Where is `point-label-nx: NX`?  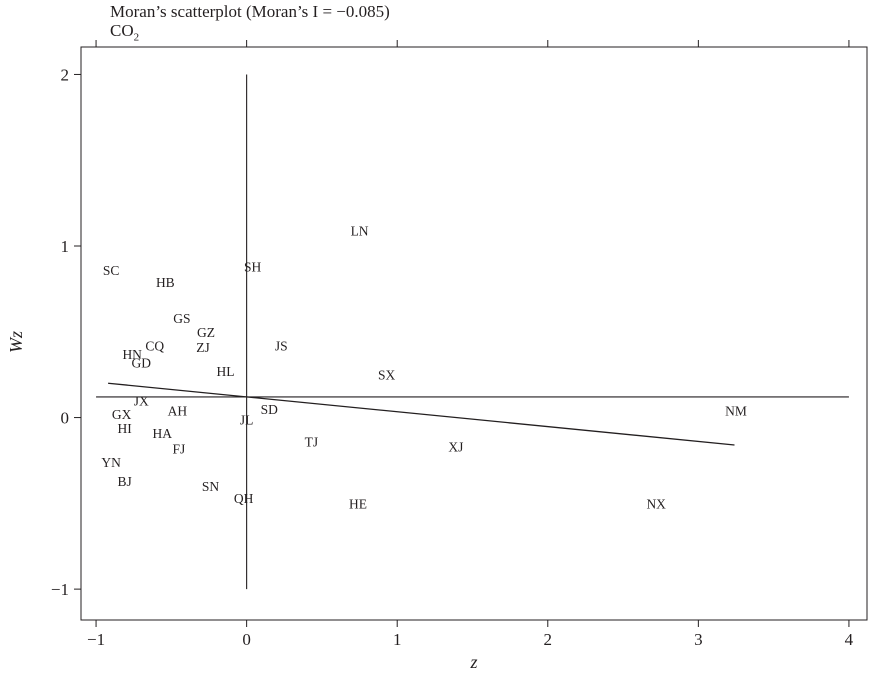 point-label-nx: NX is located at coordinates (656, 503).